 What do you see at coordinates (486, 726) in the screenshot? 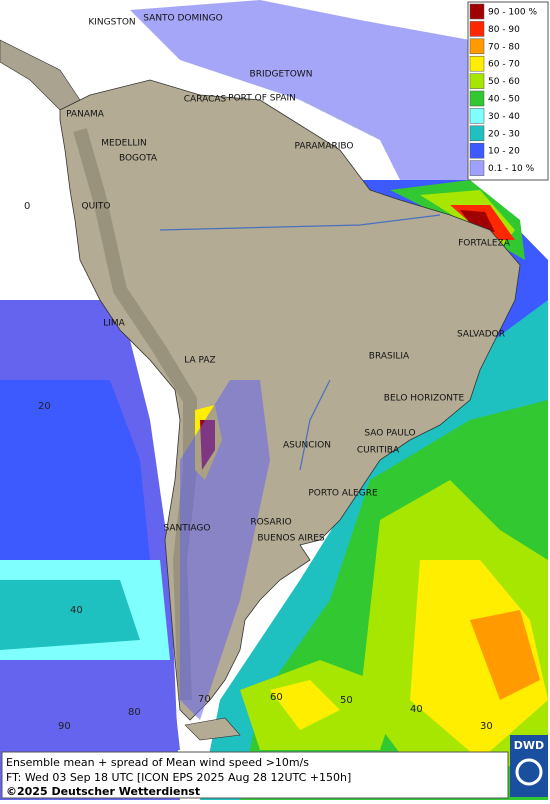
I see `graticule-label: 30` at bounding box center [486, 726].